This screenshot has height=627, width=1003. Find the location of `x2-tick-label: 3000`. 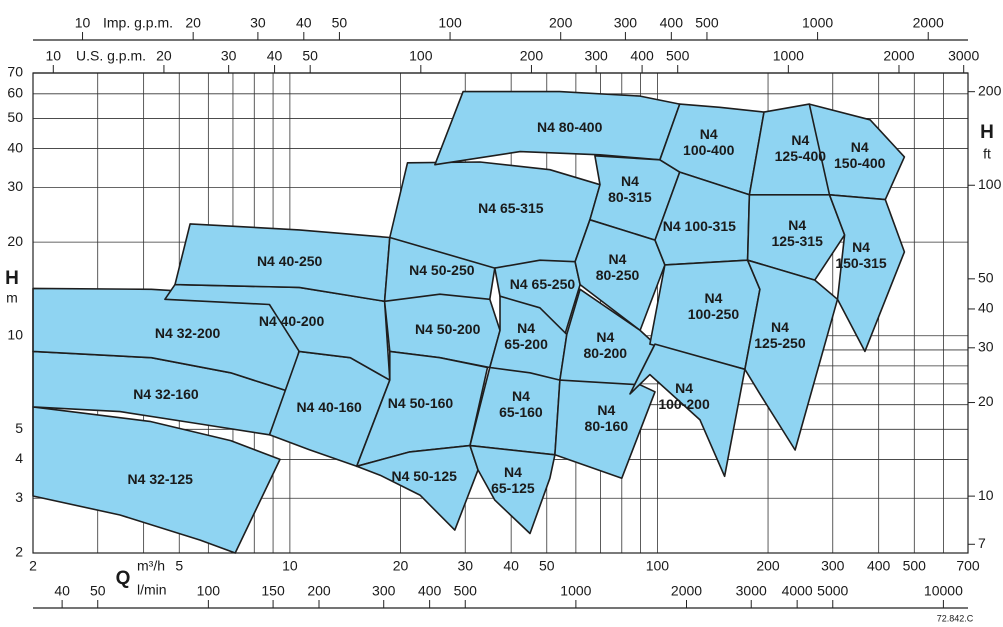

x2-tick-label: 3000 is located at coordinates (751, 591).